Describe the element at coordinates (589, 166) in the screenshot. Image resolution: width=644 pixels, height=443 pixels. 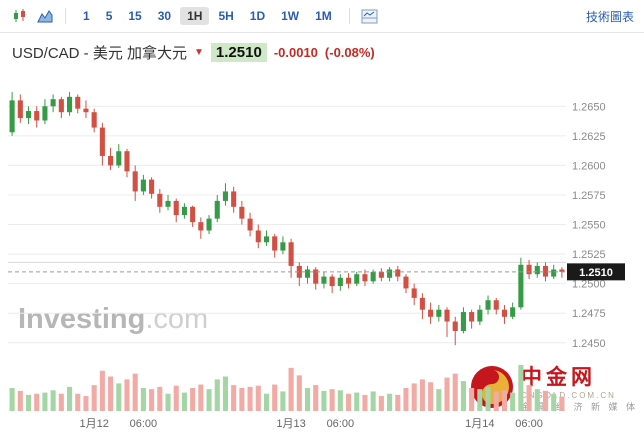
I see `svg-text: 1.2600` at that location.